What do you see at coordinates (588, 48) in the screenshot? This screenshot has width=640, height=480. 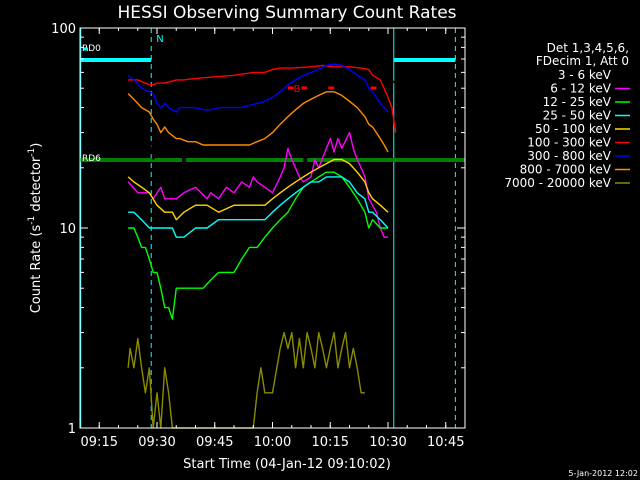 I see `legend-header-line-1: Det 1,3,4,5,6,` at bounding box center [588, 48].